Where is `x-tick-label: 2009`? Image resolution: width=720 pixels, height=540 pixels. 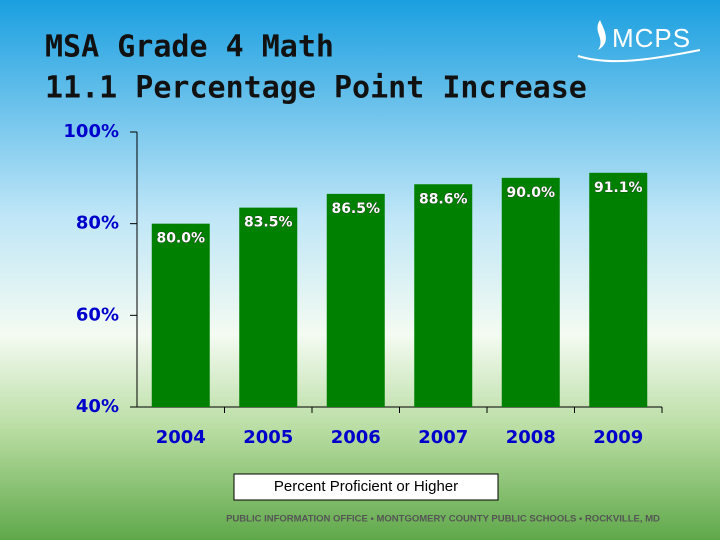
x-tick-label: 2009 is located at coordinates (618, 437).